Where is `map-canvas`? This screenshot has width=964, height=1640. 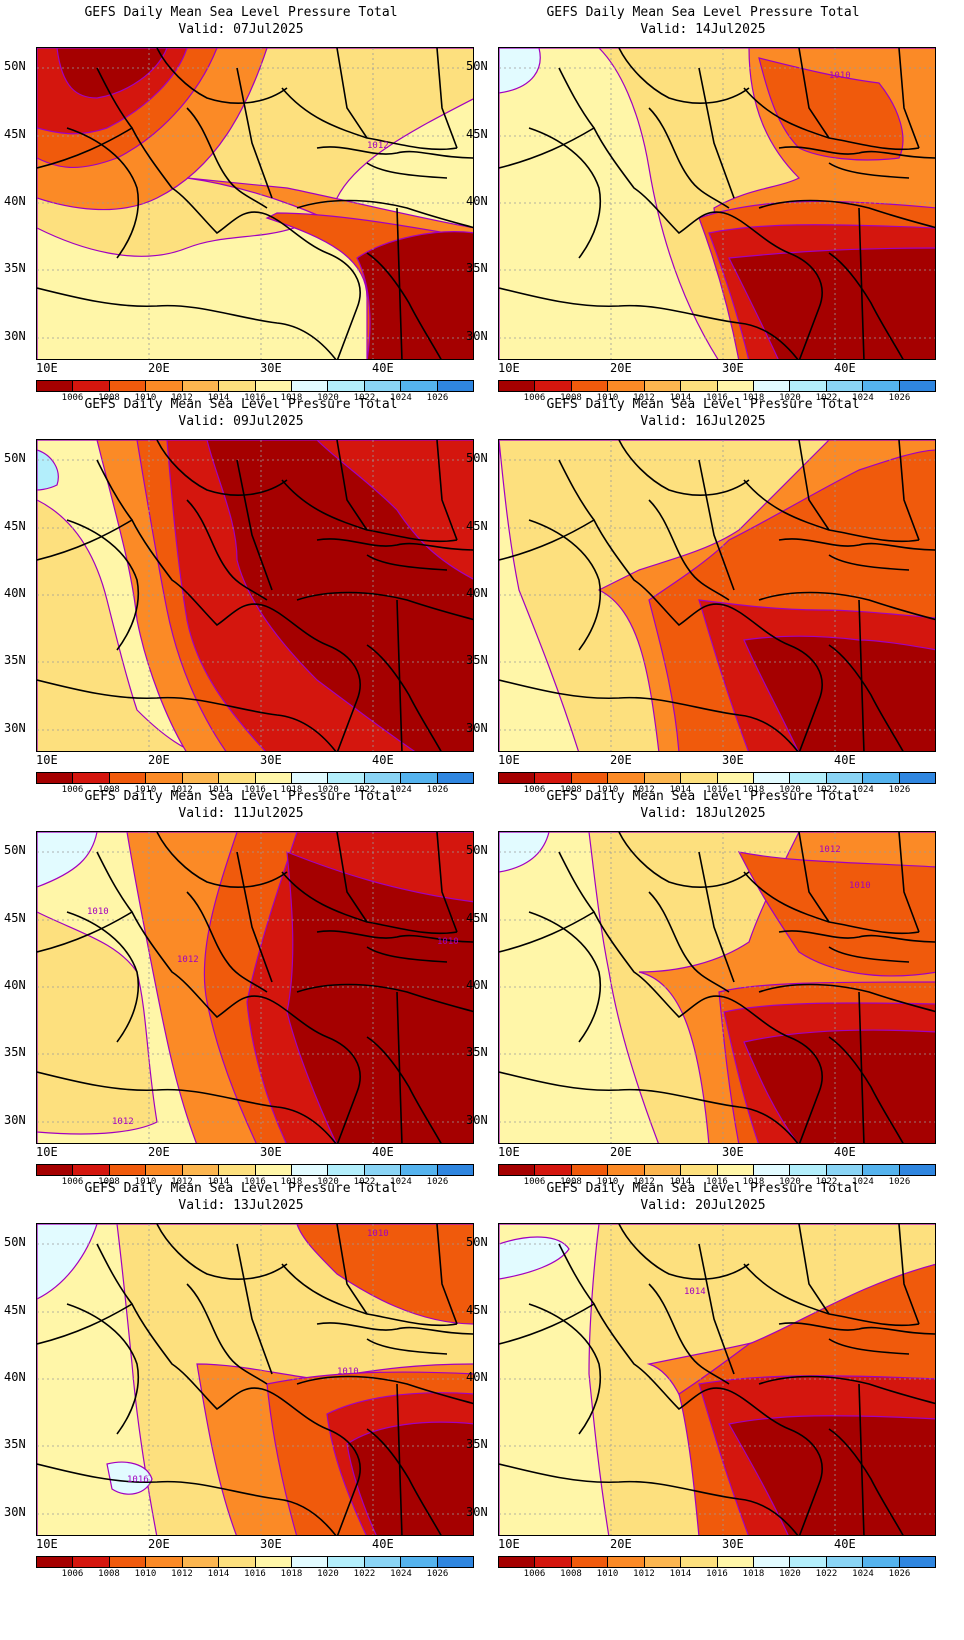
map-canvas is located at coordinates (255, 595).